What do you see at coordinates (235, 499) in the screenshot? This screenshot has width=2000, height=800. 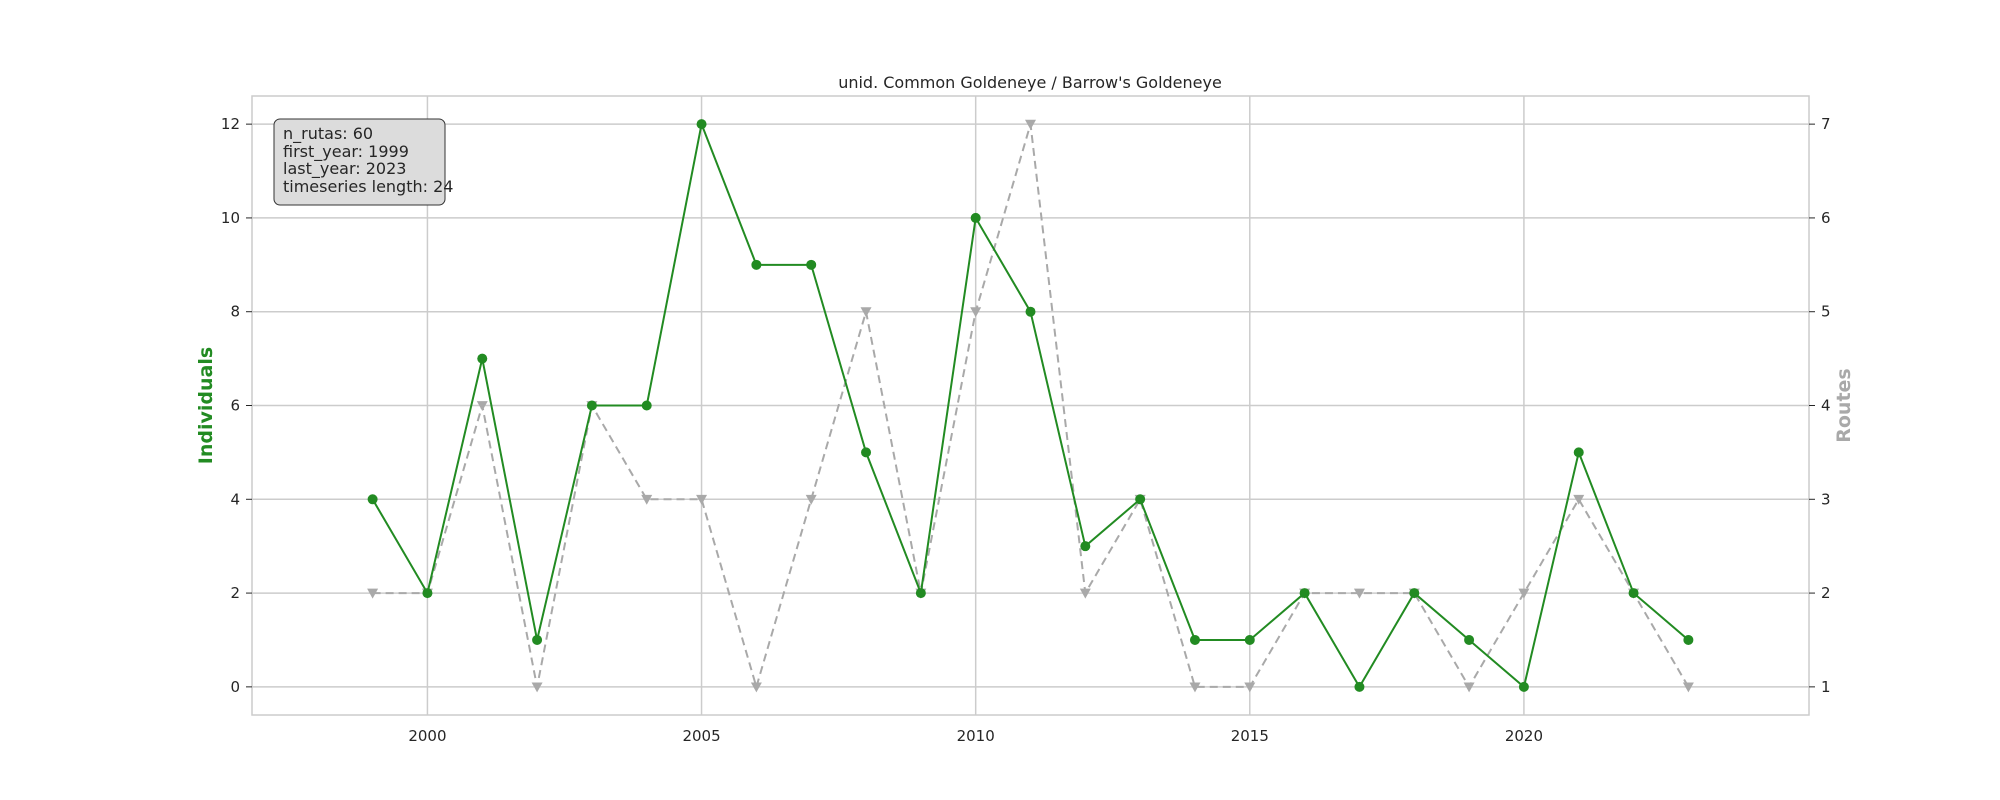 I see `y-tick-label-left: 4` at bounding box center [235, 499].